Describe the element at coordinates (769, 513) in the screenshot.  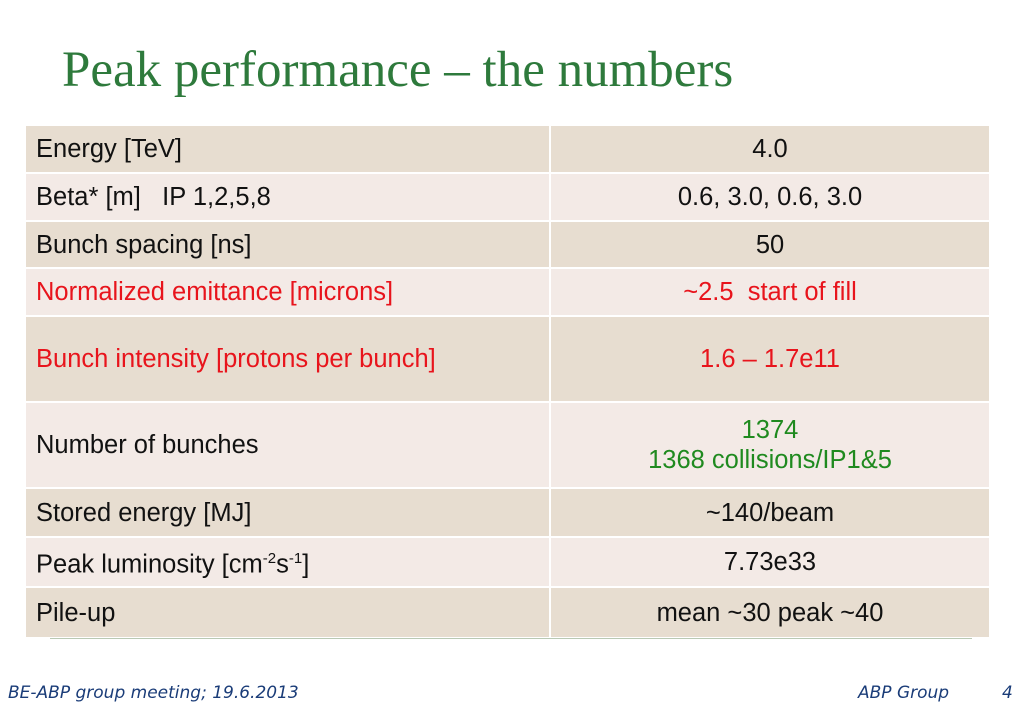
I see `row-value-stored-energy: ~140/beam` at that location.